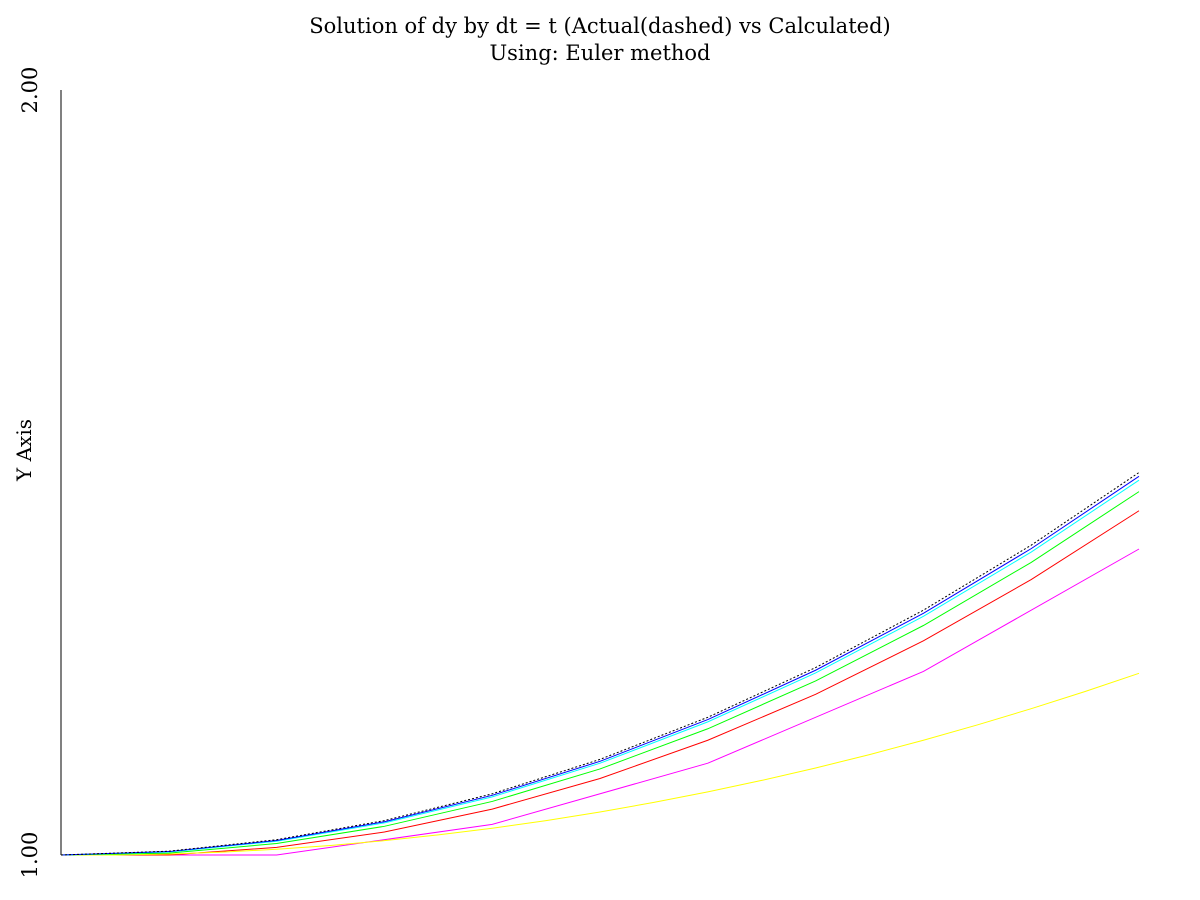  Describe the element at coordinates (30, 855) in the screenshot. I see `y-tick-label-min: 1.00` at that location.